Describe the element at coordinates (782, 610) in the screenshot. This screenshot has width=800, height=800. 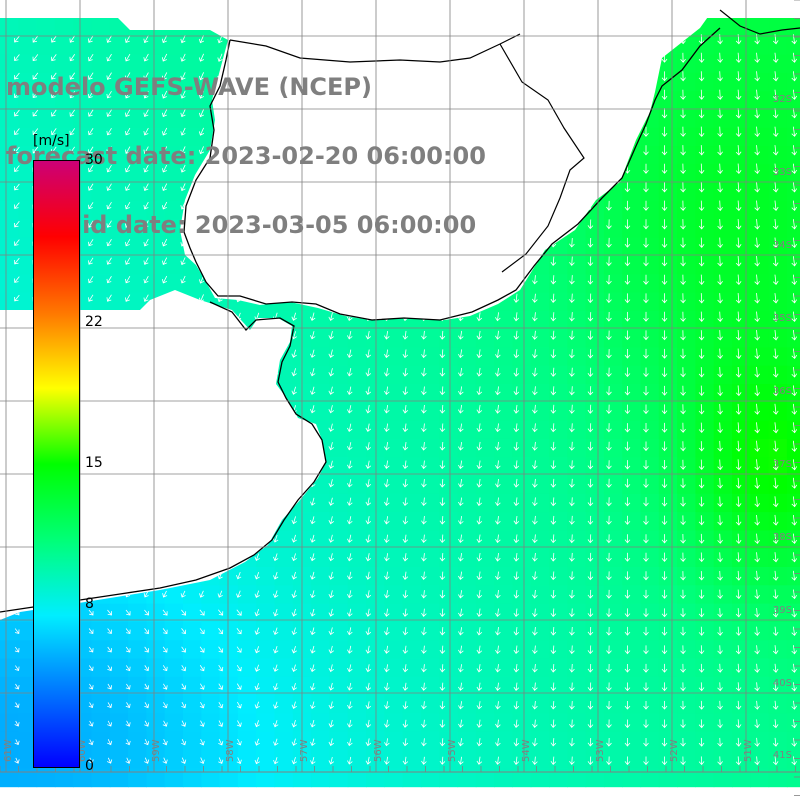
I see `latitude-label: 39S` at that location.